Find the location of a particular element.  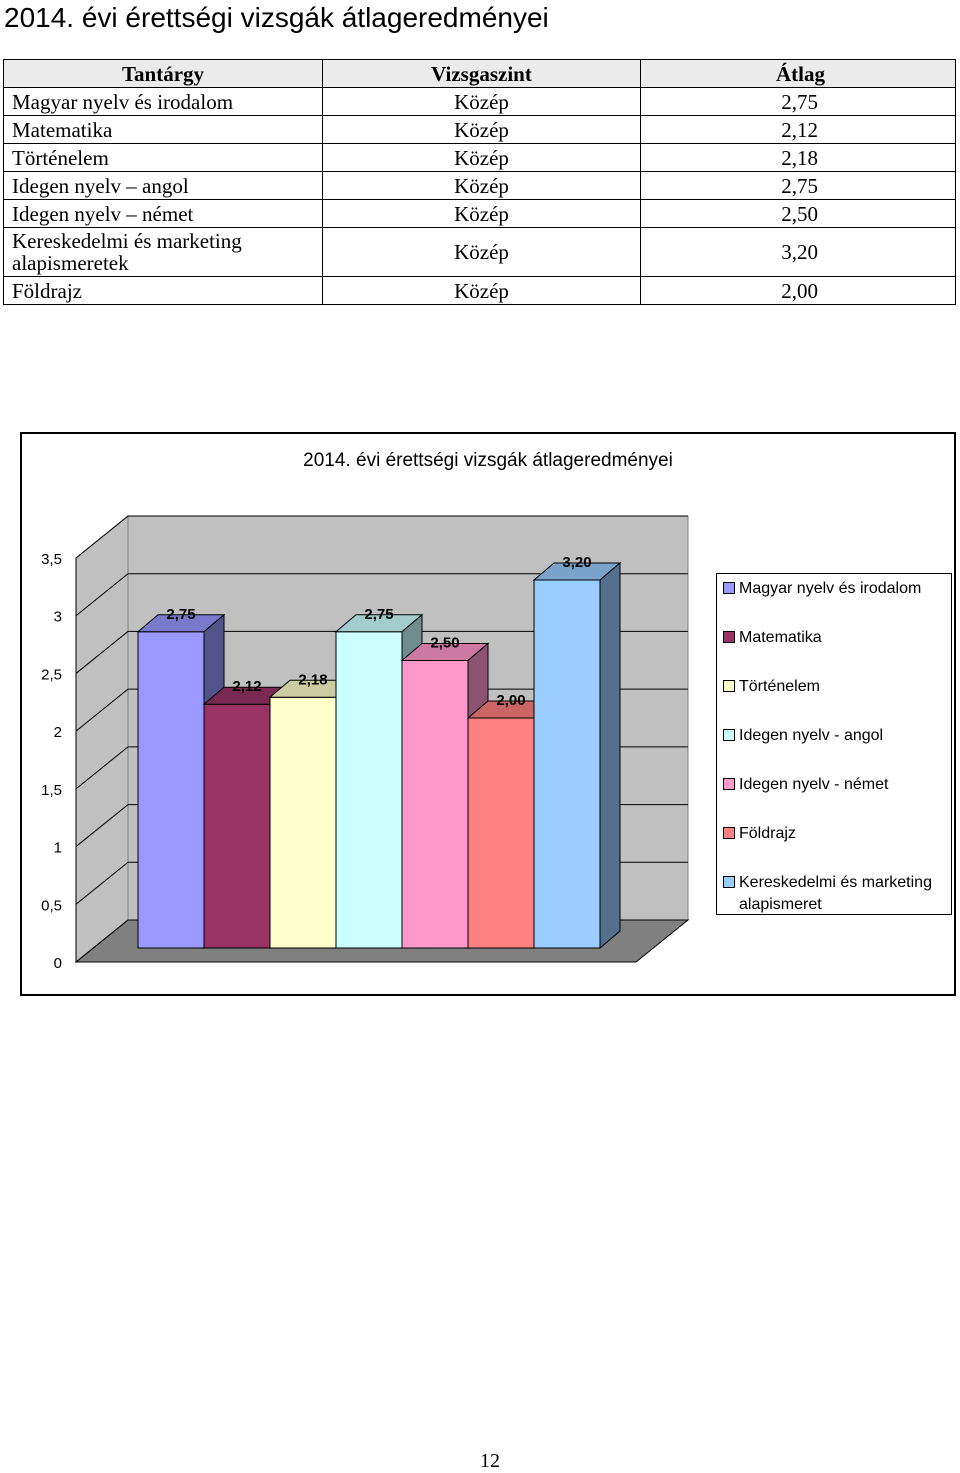

table-row: Történelem Közép 2,18 is located at coordinates (479, 157).